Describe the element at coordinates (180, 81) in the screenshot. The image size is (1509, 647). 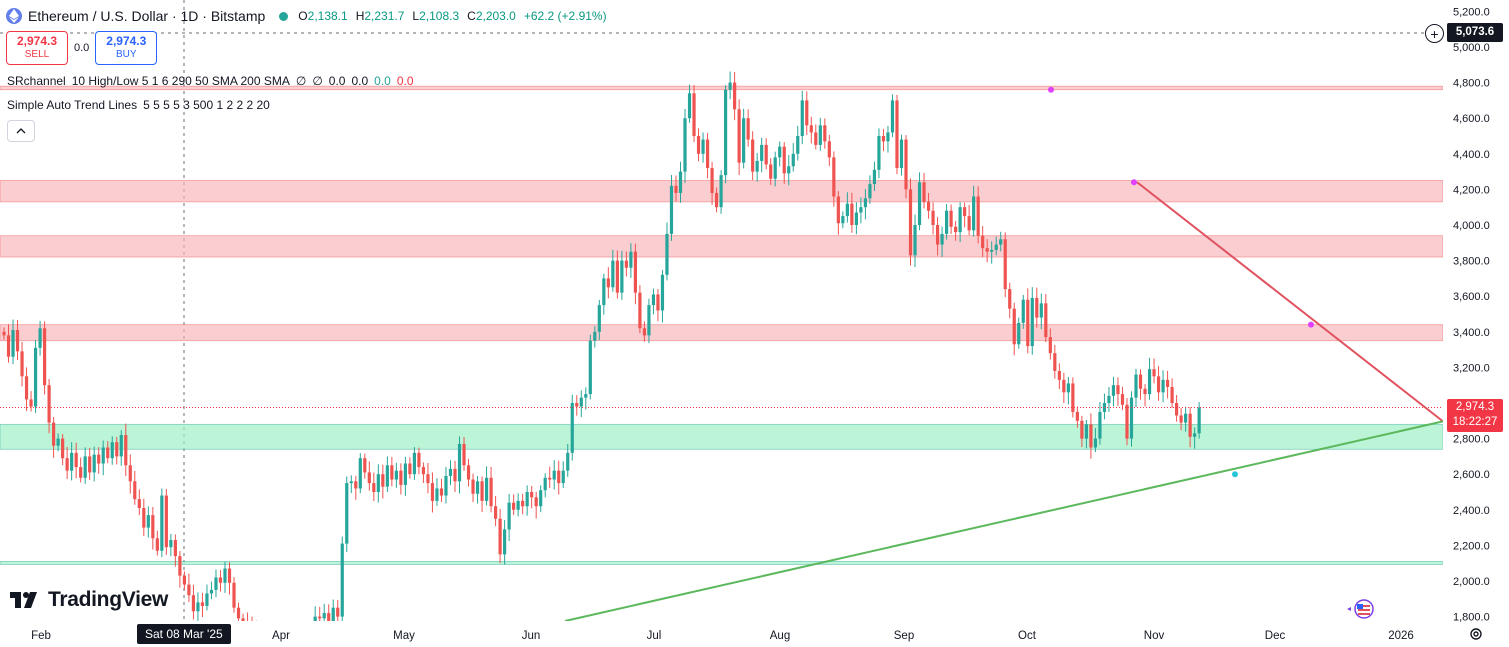
I see `srchannel-params: 10 High/Low 5 1 6 290 50 SMA 200 SMA` at that location.